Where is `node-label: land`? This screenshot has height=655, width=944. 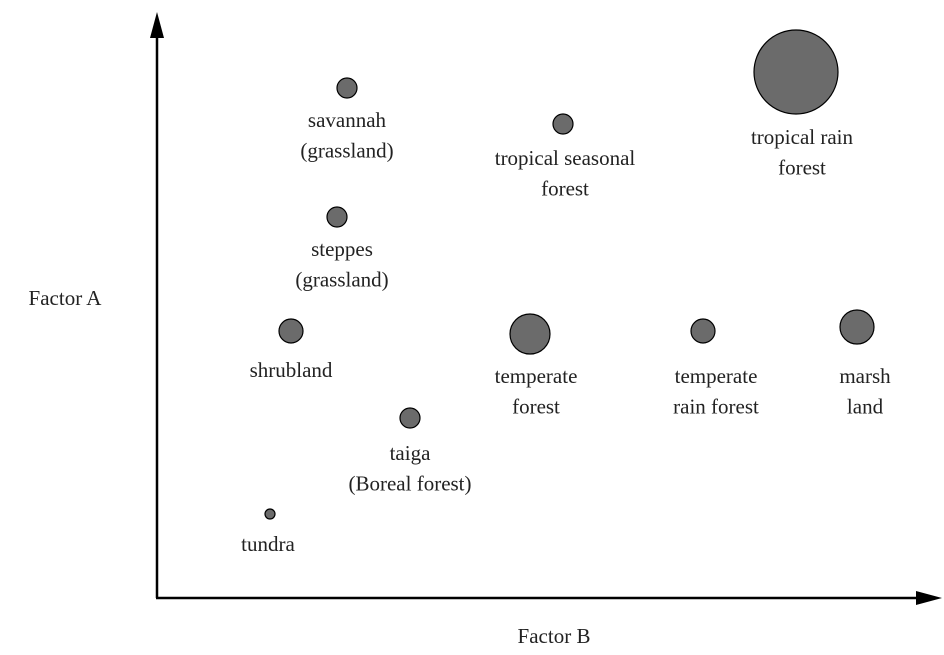
node-label: land is located at coordinates (865, 406).